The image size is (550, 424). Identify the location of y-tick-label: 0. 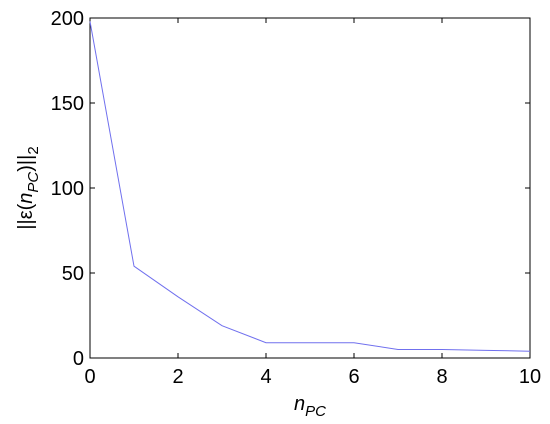
(78, 359).